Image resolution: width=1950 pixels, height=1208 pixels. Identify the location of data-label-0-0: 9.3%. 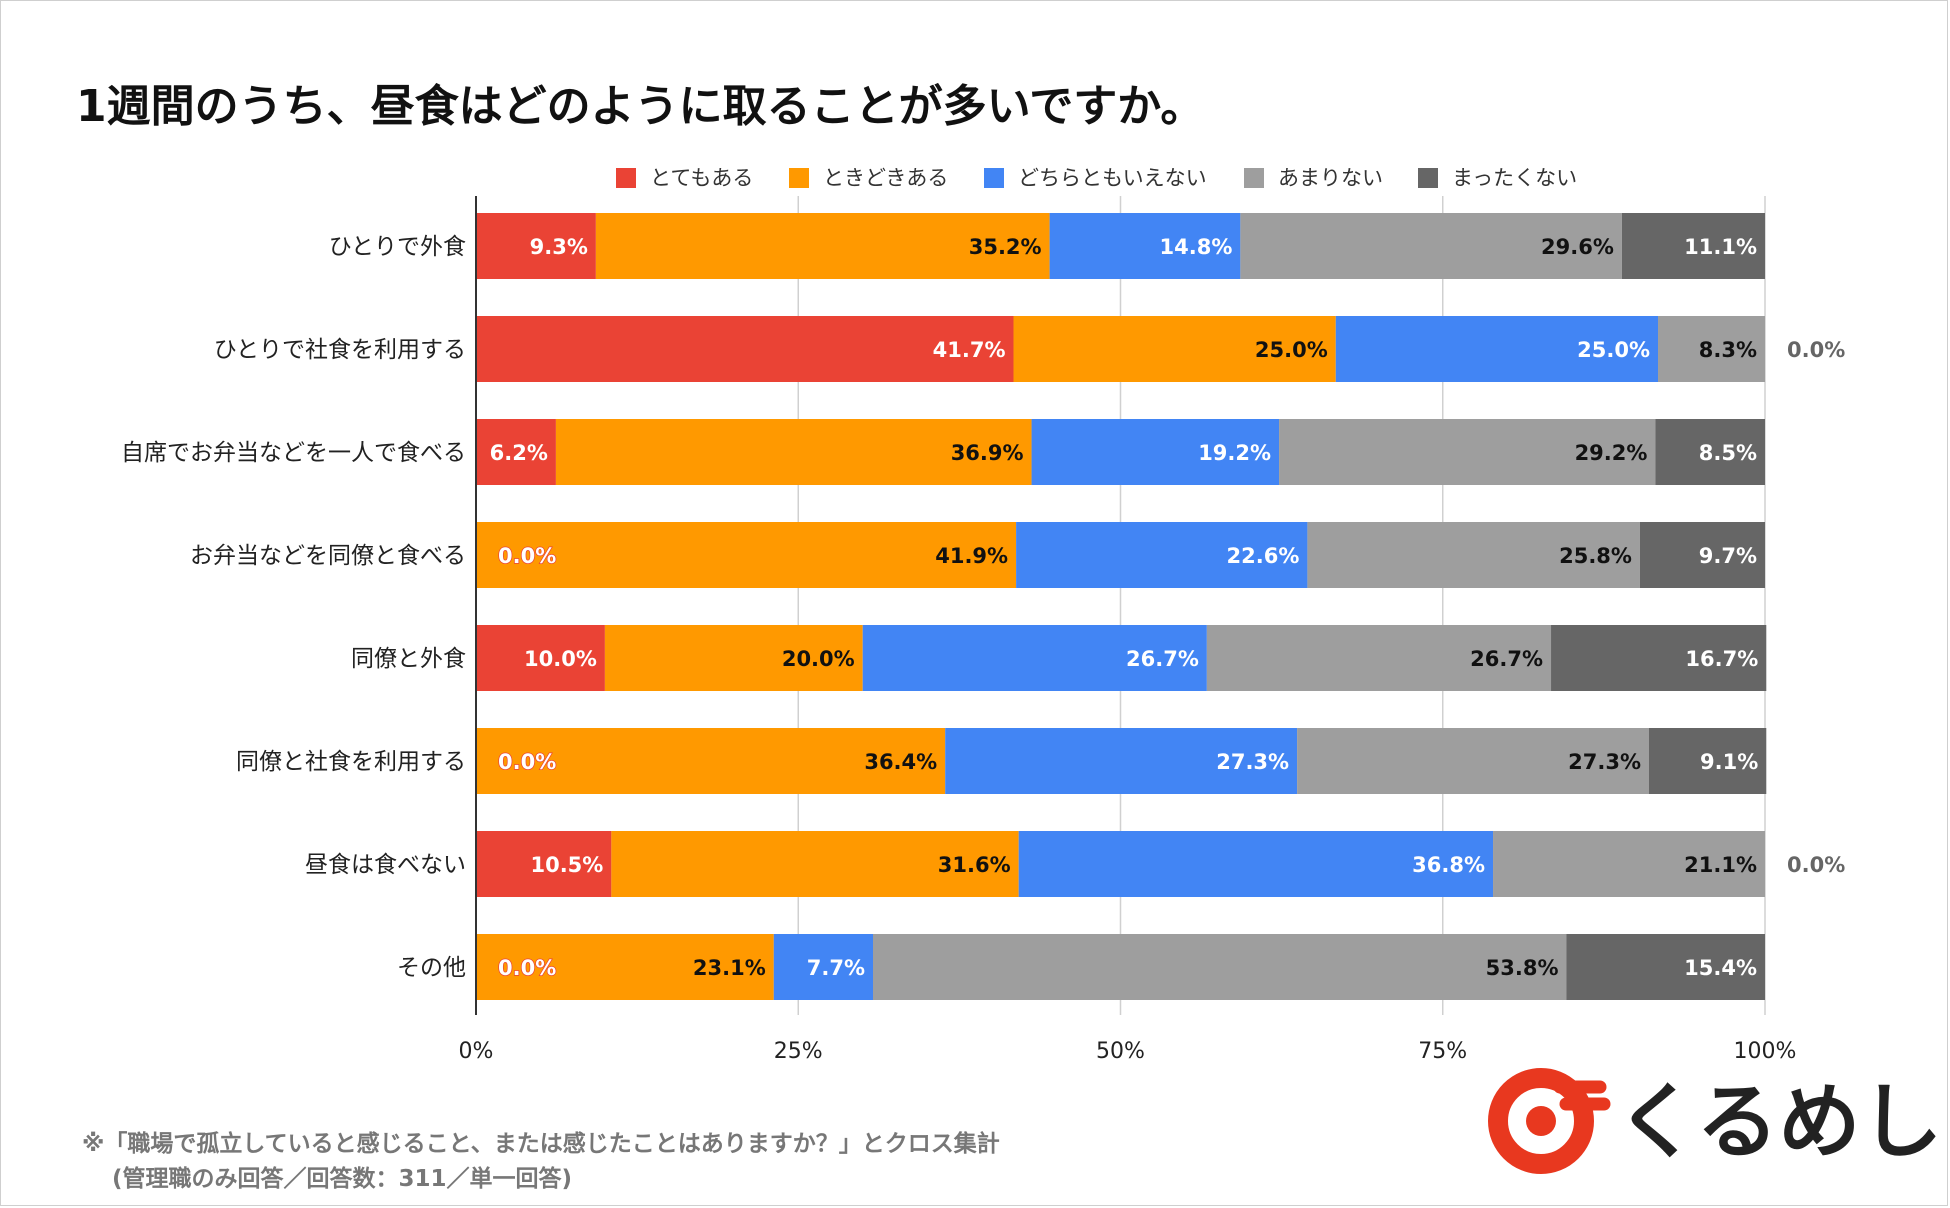
(559, 247).